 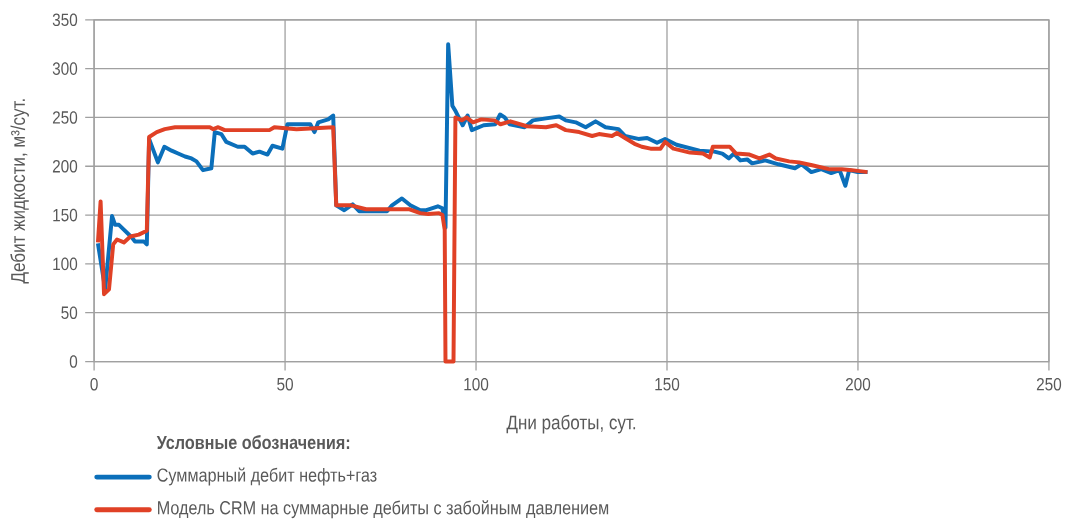 What do you see at coordinates (65, 68) in the screenshot?
I see `y-tick-label: 300` at bounding box center [65, 68].